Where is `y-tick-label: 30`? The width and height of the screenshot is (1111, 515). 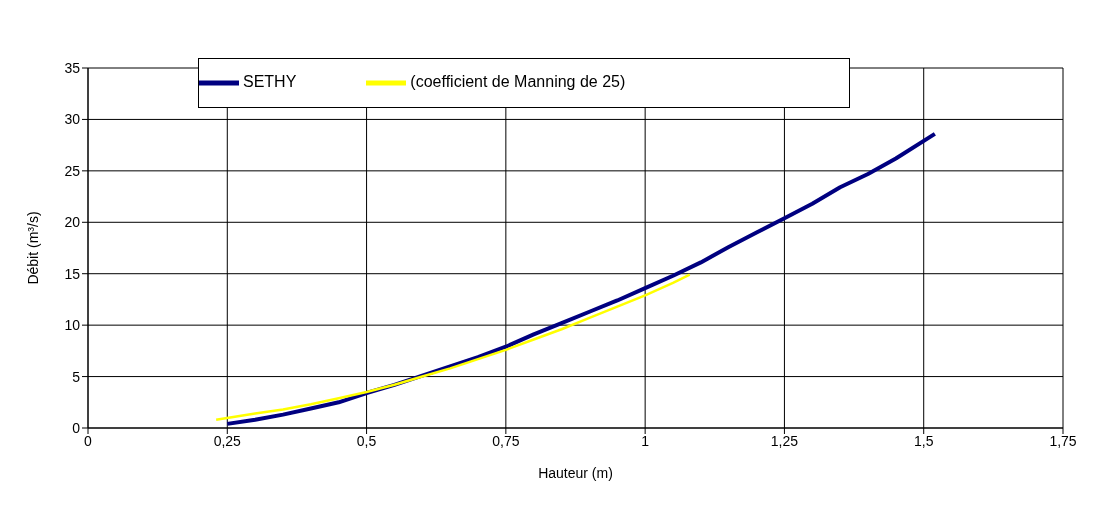
y-tick-label: 30 is located at coordinates (72, 119).